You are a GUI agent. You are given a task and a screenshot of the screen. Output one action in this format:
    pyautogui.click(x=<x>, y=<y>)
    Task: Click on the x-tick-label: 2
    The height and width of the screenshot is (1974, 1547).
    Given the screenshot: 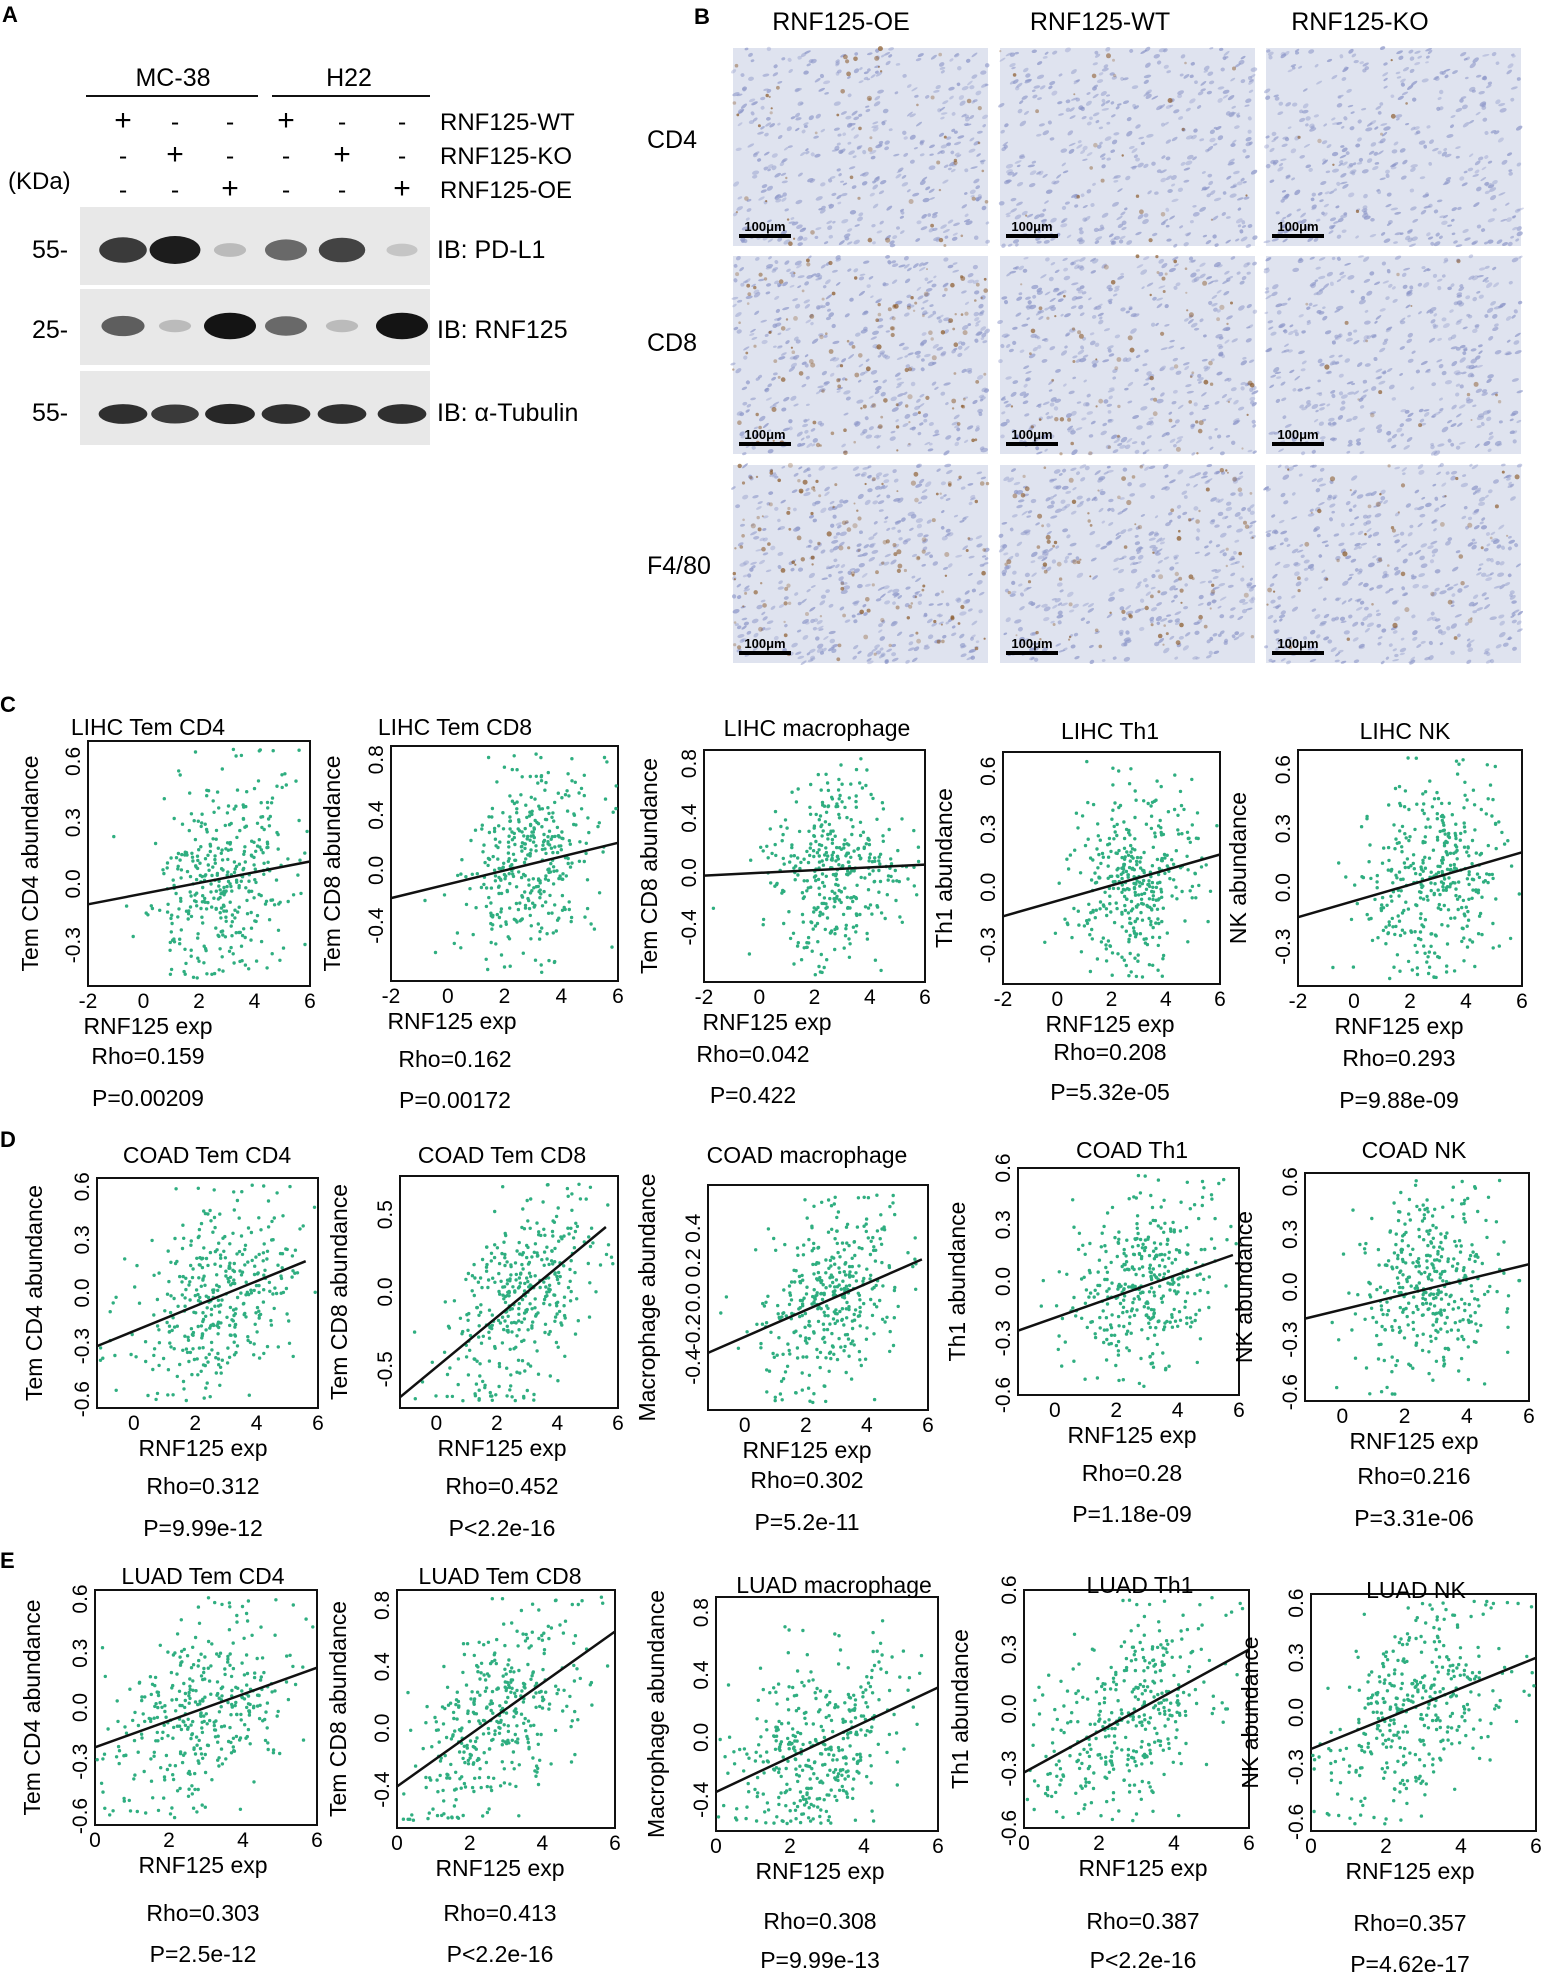 What is the action you would take?
    pyautogui.click(x=199, y=1001)
    